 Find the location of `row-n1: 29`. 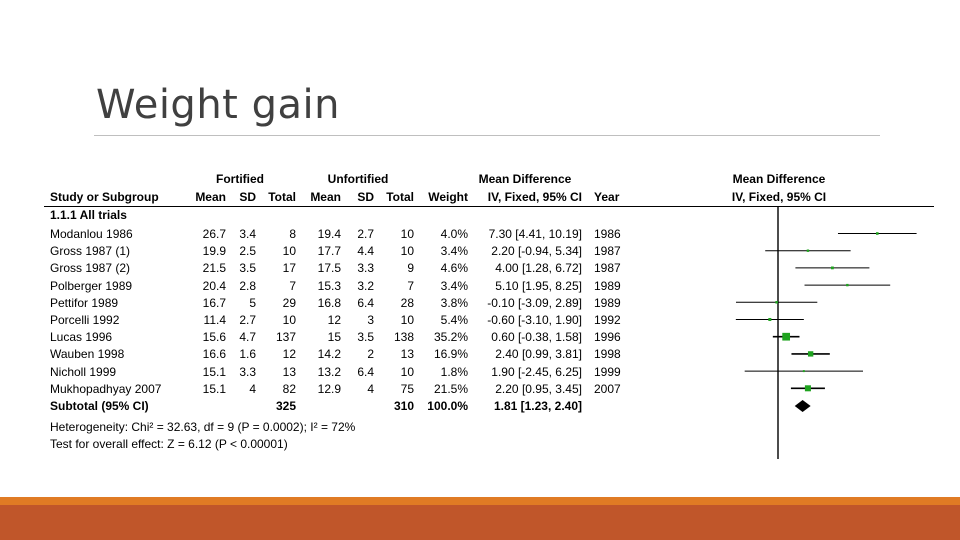

row-n1: 29 is located at coordinates (289, 302).